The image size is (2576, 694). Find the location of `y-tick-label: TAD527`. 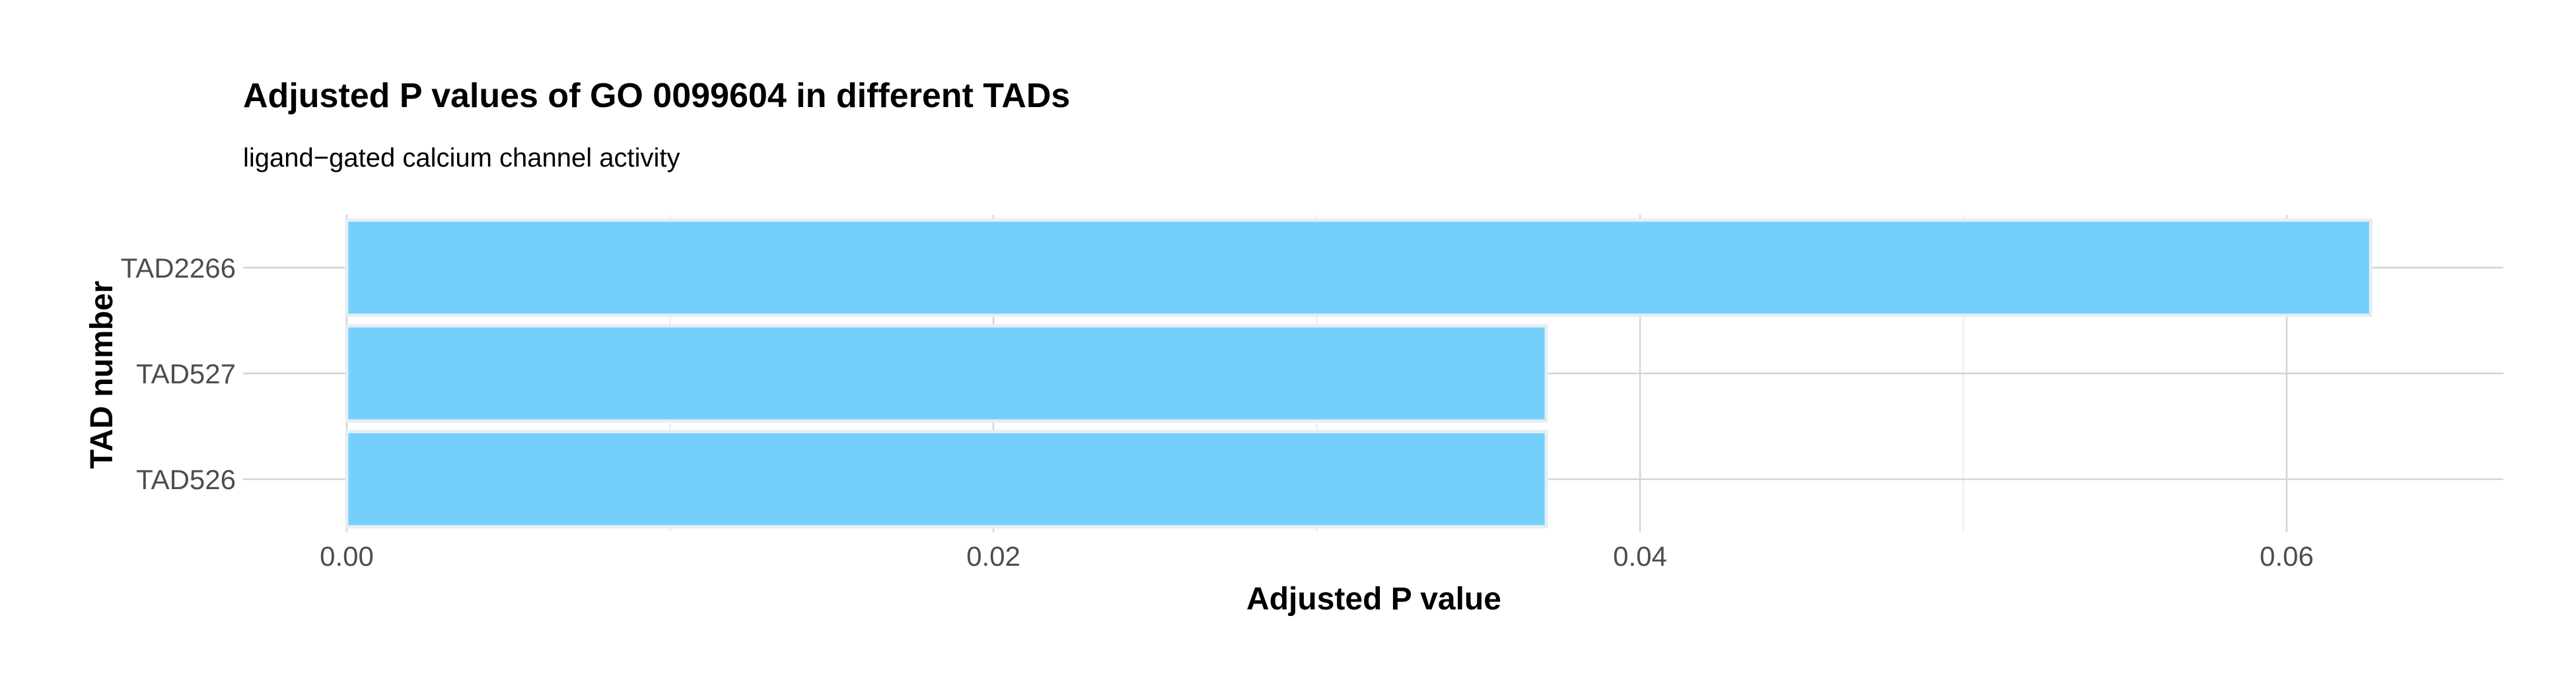

y-tick-label: TAD527 is located at coordinates (186, 373).